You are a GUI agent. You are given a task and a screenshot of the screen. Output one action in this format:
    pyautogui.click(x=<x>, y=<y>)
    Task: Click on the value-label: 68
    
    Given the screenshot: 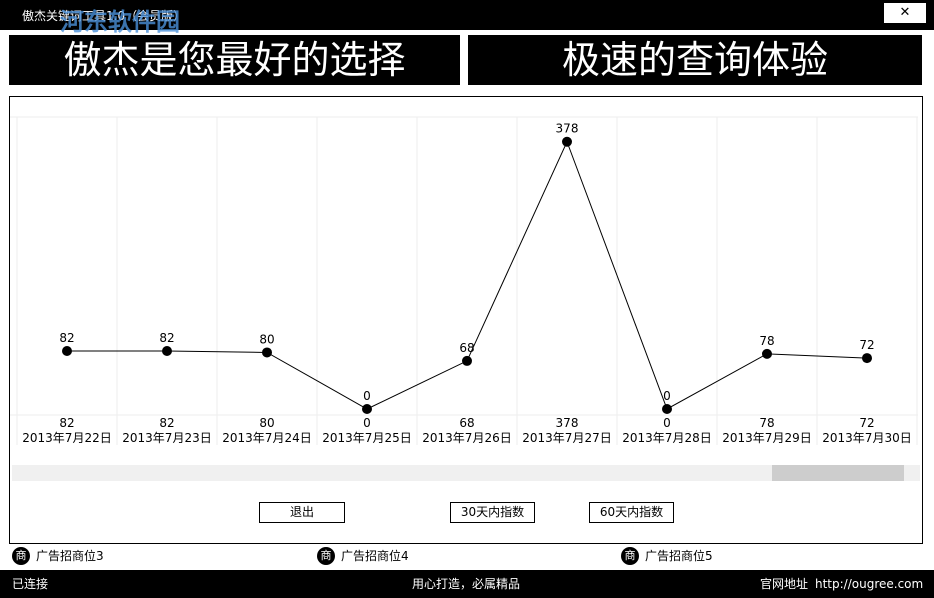 What is the action you would take?
    pyautogui.click(x=466, y=423)
    